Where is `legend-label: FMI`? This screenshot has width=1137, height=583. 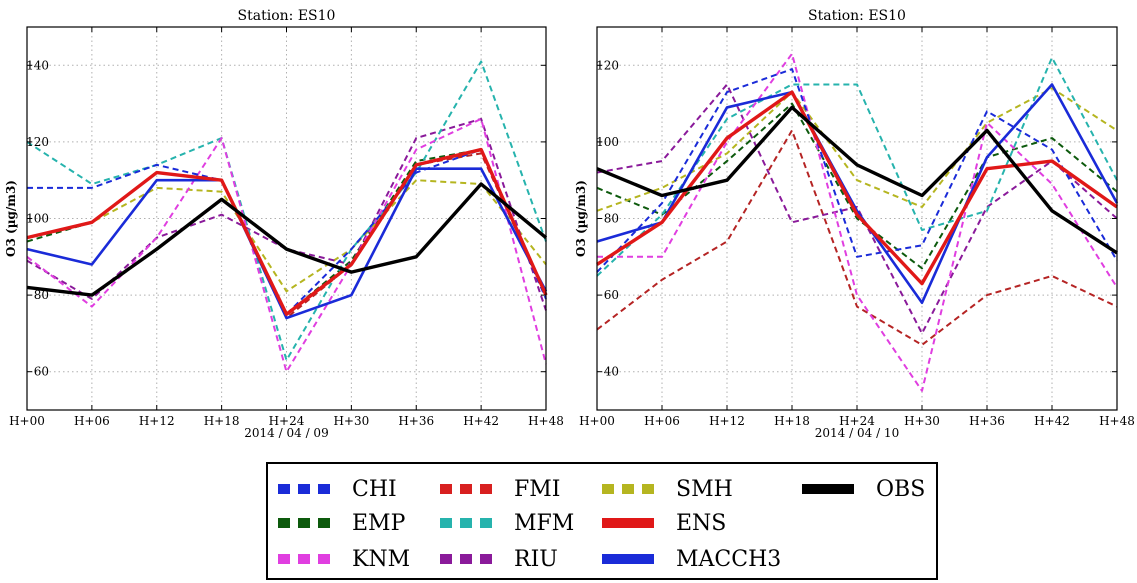 legend-label: FMI is located at coordinates (537, 489).